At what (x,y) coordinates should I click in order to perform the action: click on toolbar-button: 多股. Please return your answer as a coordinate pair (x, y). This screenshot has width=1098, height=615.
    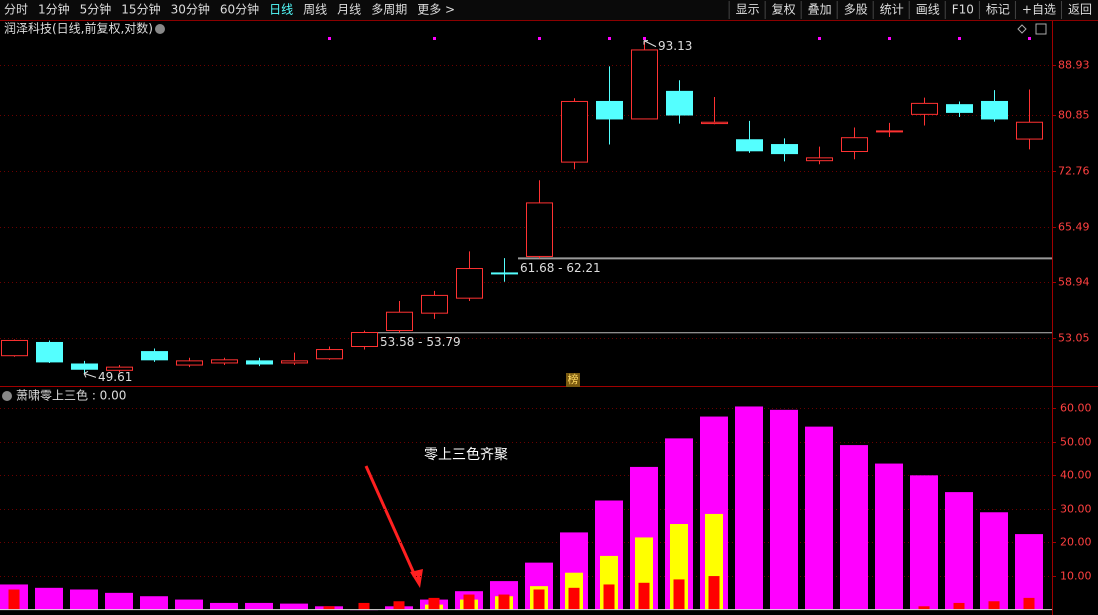
    Looking at the image, I should click on (856, 10).